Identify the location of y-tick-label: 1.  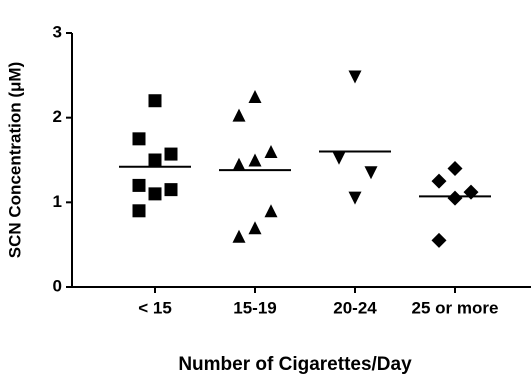
(57, 201).